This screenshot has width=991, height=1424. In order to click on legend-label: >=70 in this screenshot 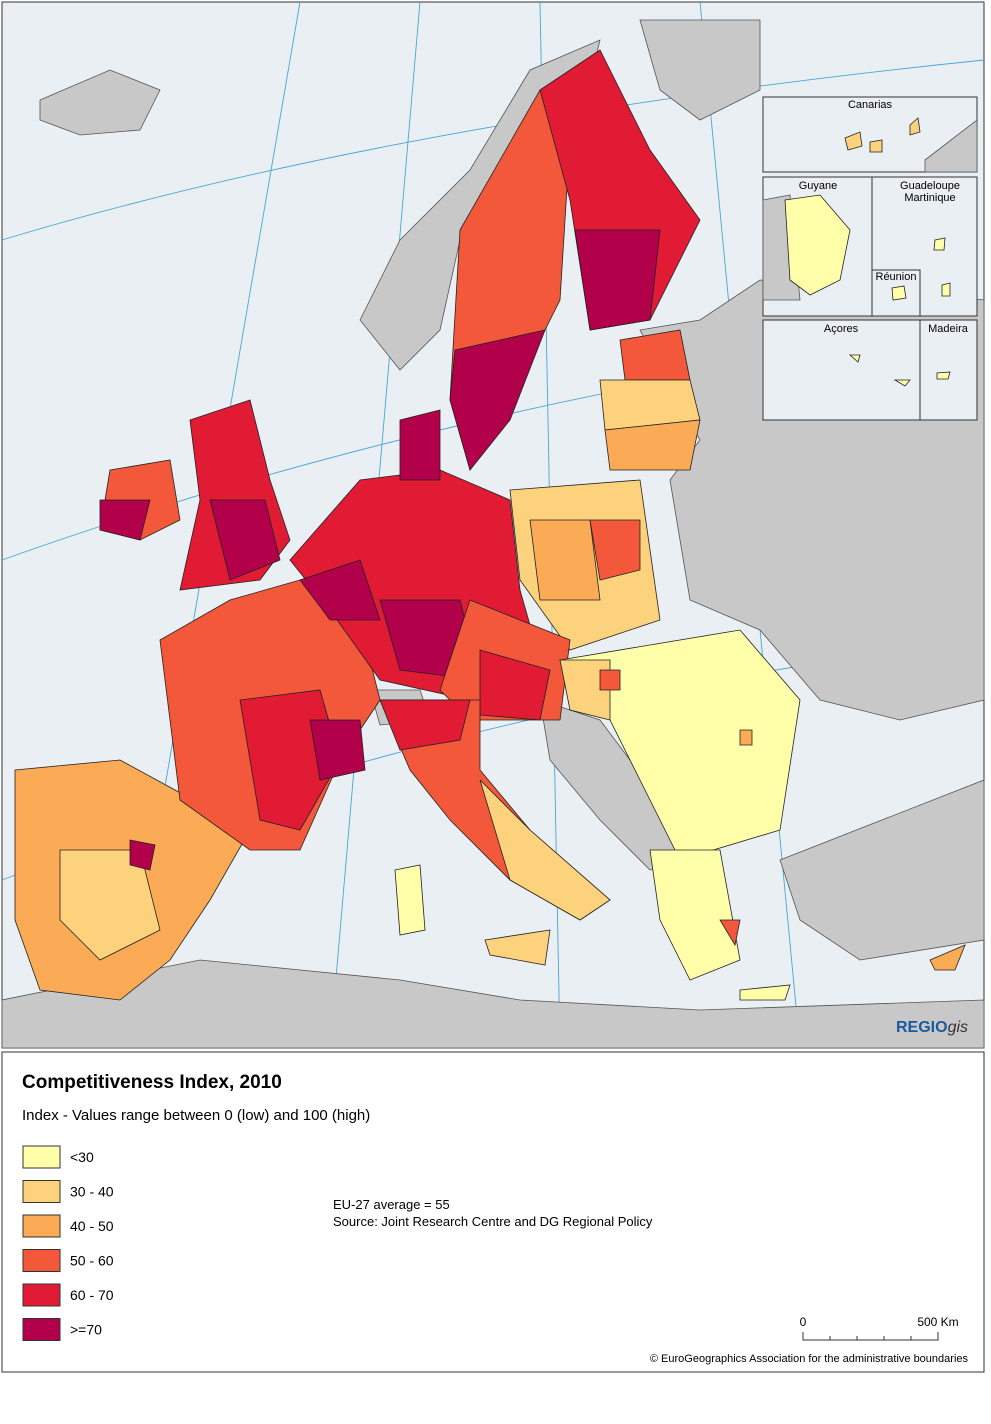, I will do `click(86, 1330)`.